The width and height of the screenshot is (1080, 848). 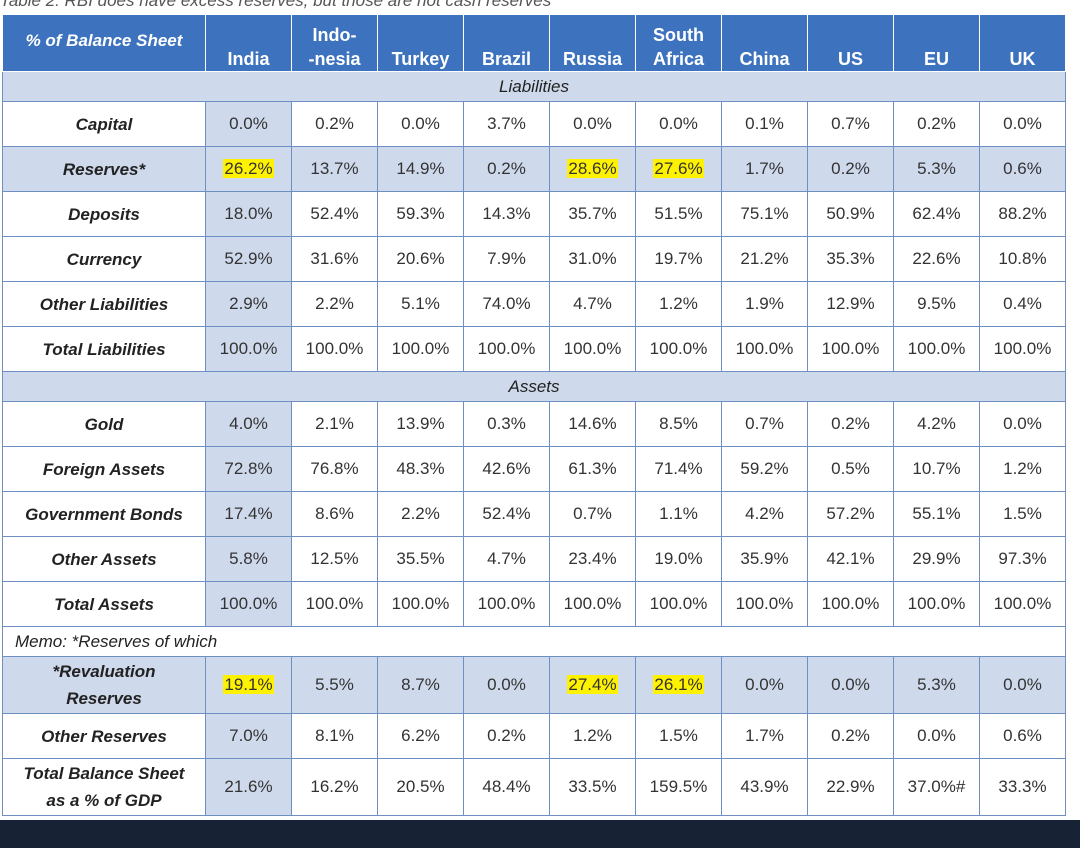 What do you see at coordinates (506, 559) in the screenshot?
I see `table-cell: 4.7%` at bounding box center [506, 559].